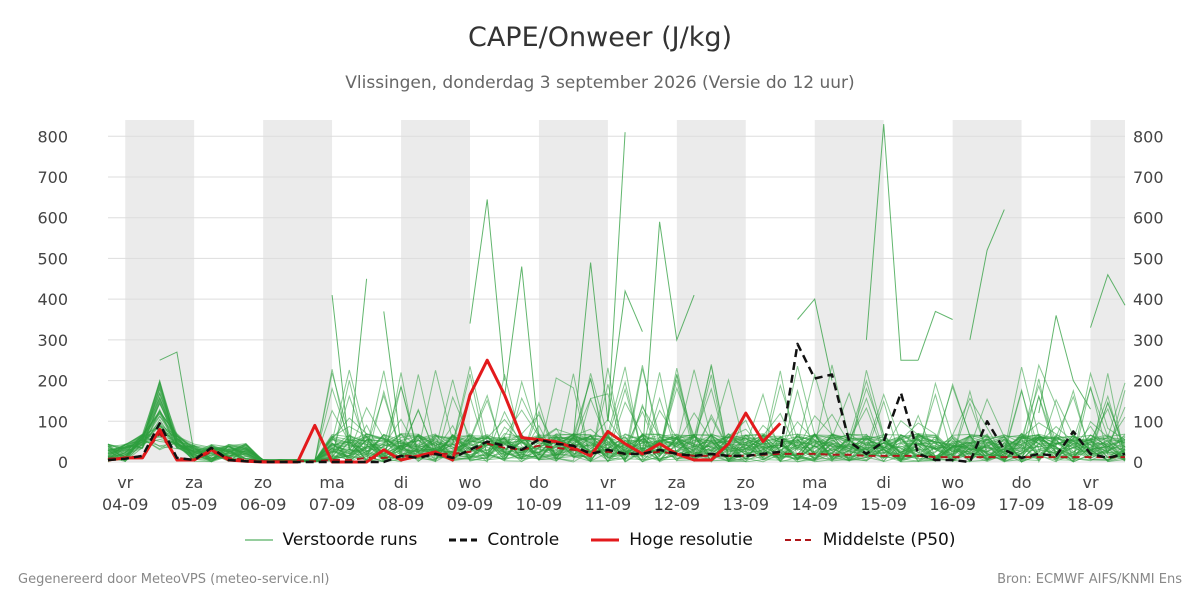  What do you see at coordinates (1148, 340) in the screenshot?
I see `y-tick-right-300: 300` at bounding box center [1148, 340].